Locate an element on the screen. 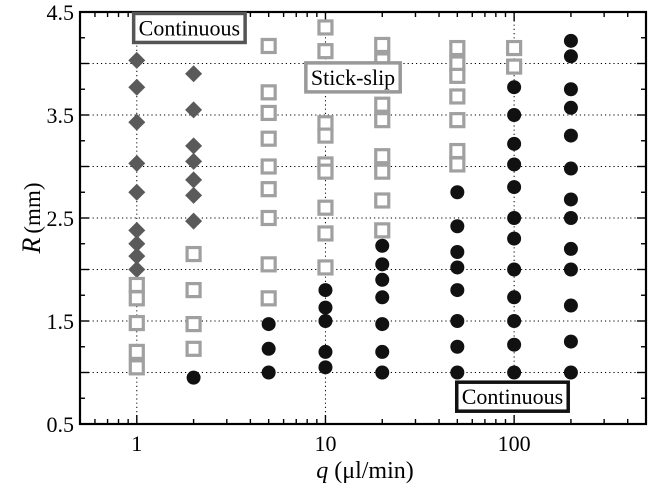 This screenshot has height=491, width=648. y-tick-label: 4.5 is located at coordinates (61, 12).